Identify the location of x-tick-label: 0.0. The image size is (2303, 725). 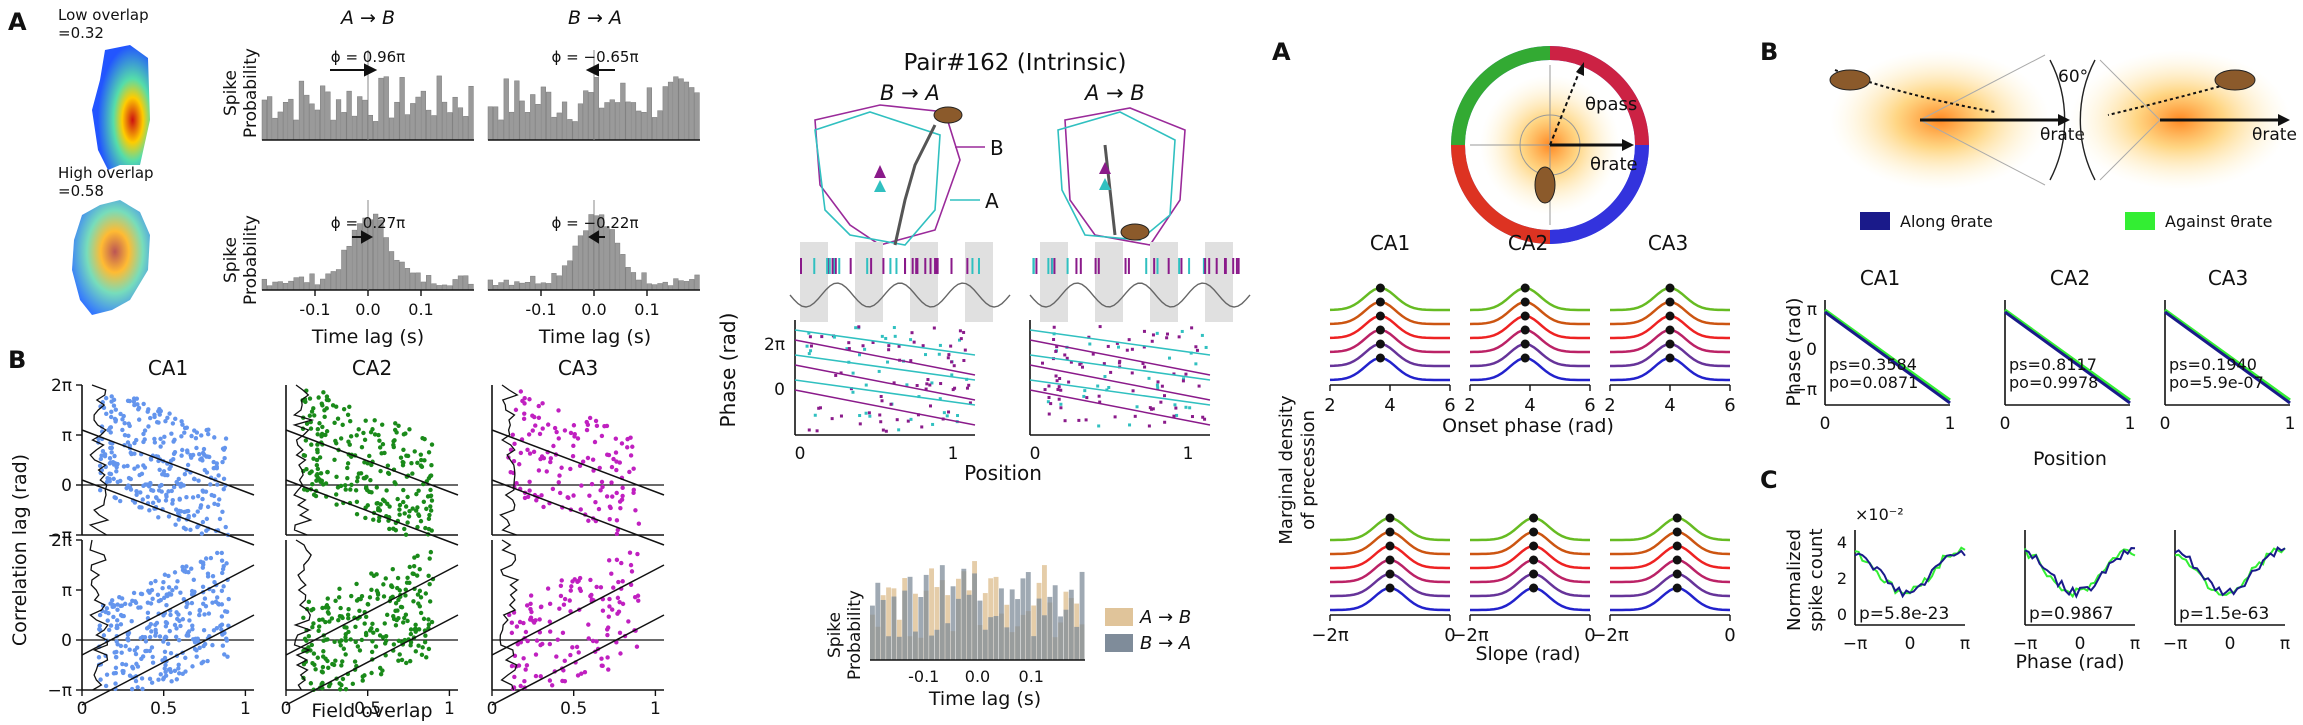
(593, 309).